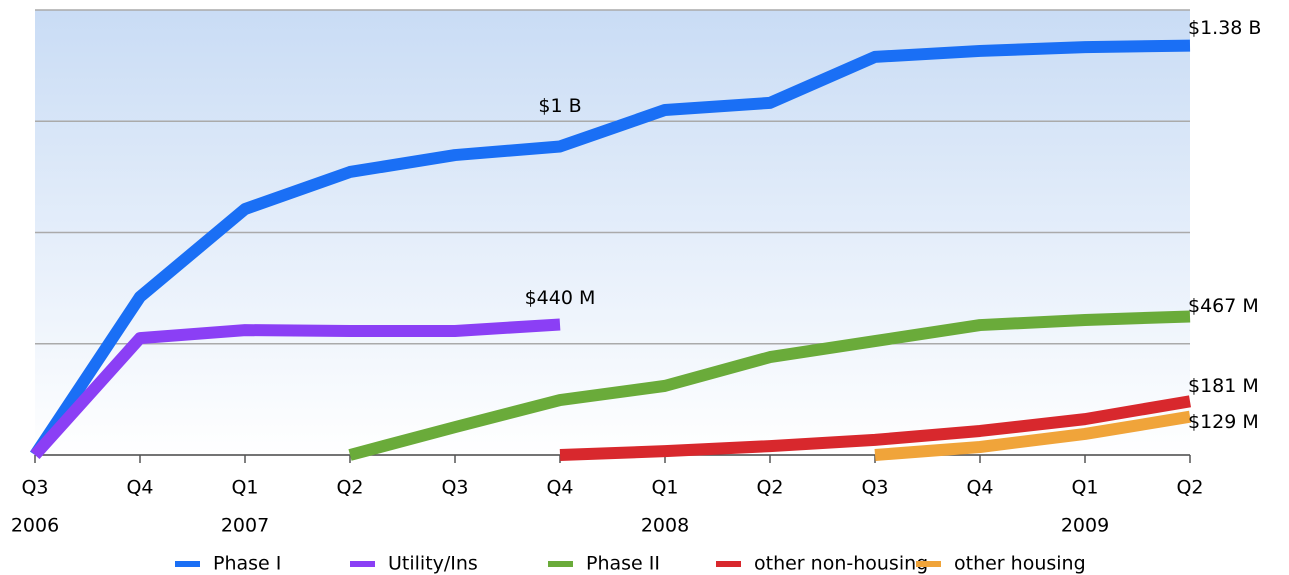  Describe the element at coordinates (1223, 422) in the screenshot. I see `value-label: $129 M` at that location.